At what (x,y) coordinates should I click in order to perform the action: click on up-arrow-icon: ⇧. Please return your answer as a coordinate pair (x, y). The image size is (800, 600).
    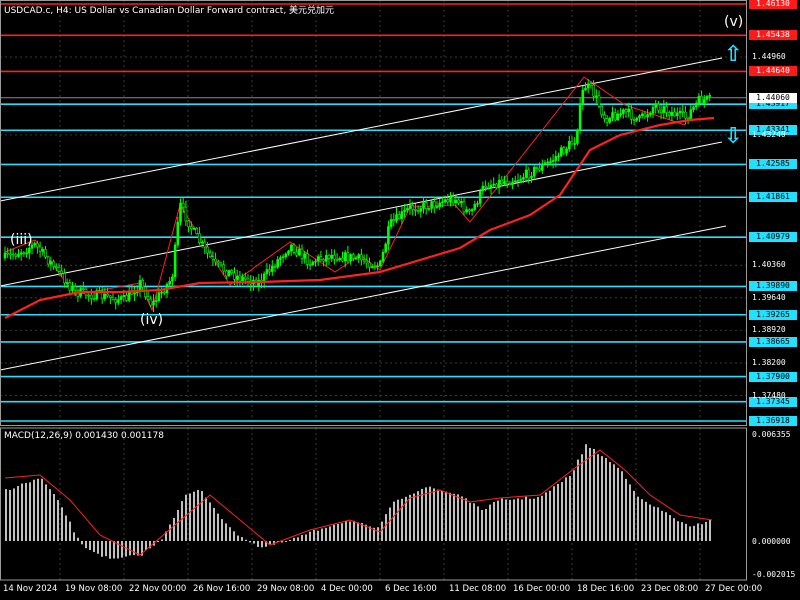
    Looking at the image, I should click on (733, 54).